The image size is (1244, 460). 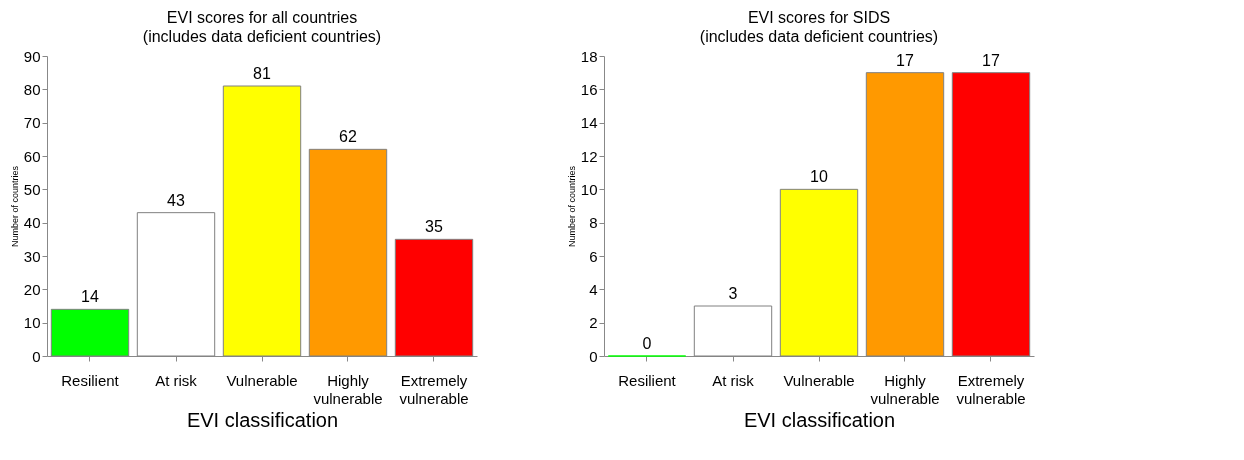 What do you see at coordinates (589, 89) in the screenshot?
I see `y-tick-label: 16` at bounding box center [589, 89].